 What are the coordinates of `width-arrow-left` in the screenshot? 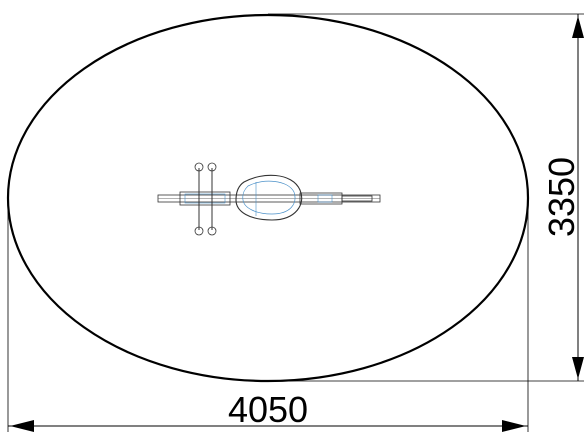 It's located at (22, 426).